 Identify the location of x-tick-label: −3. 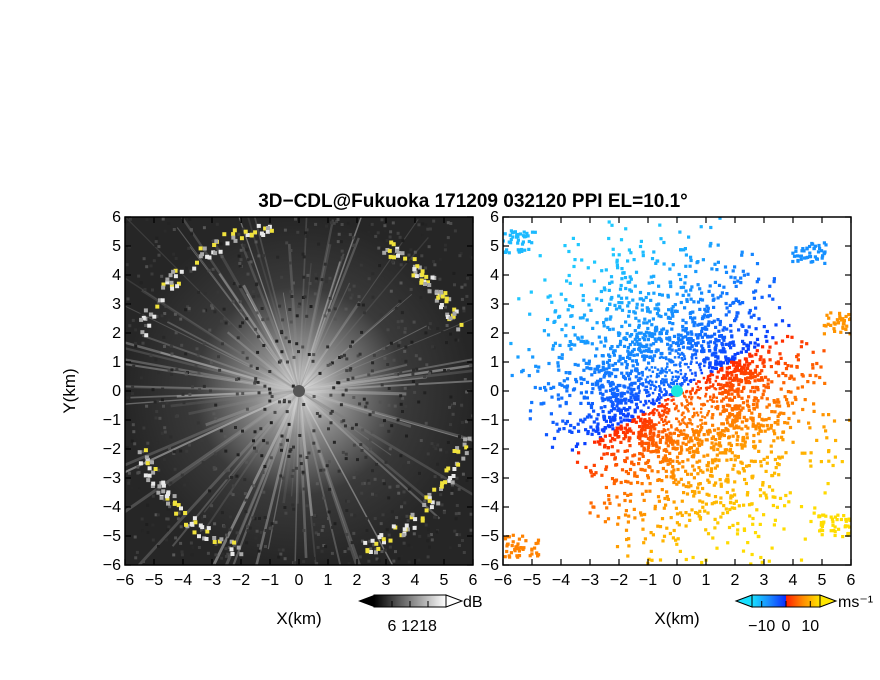
(212, 580).